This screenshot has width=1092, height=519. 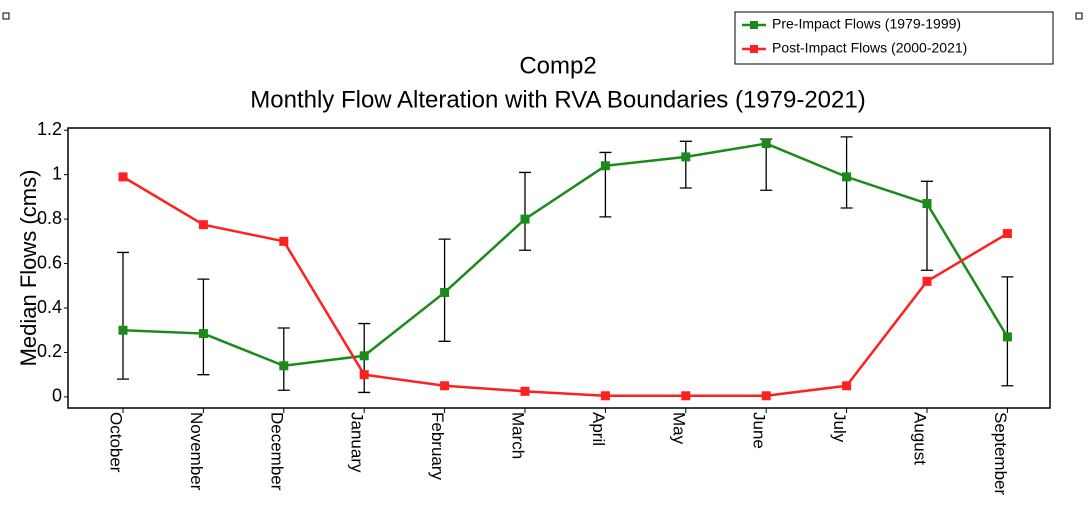 I want to click on y-axis-label: Median Flows (cms), so click(x=28, y=268).